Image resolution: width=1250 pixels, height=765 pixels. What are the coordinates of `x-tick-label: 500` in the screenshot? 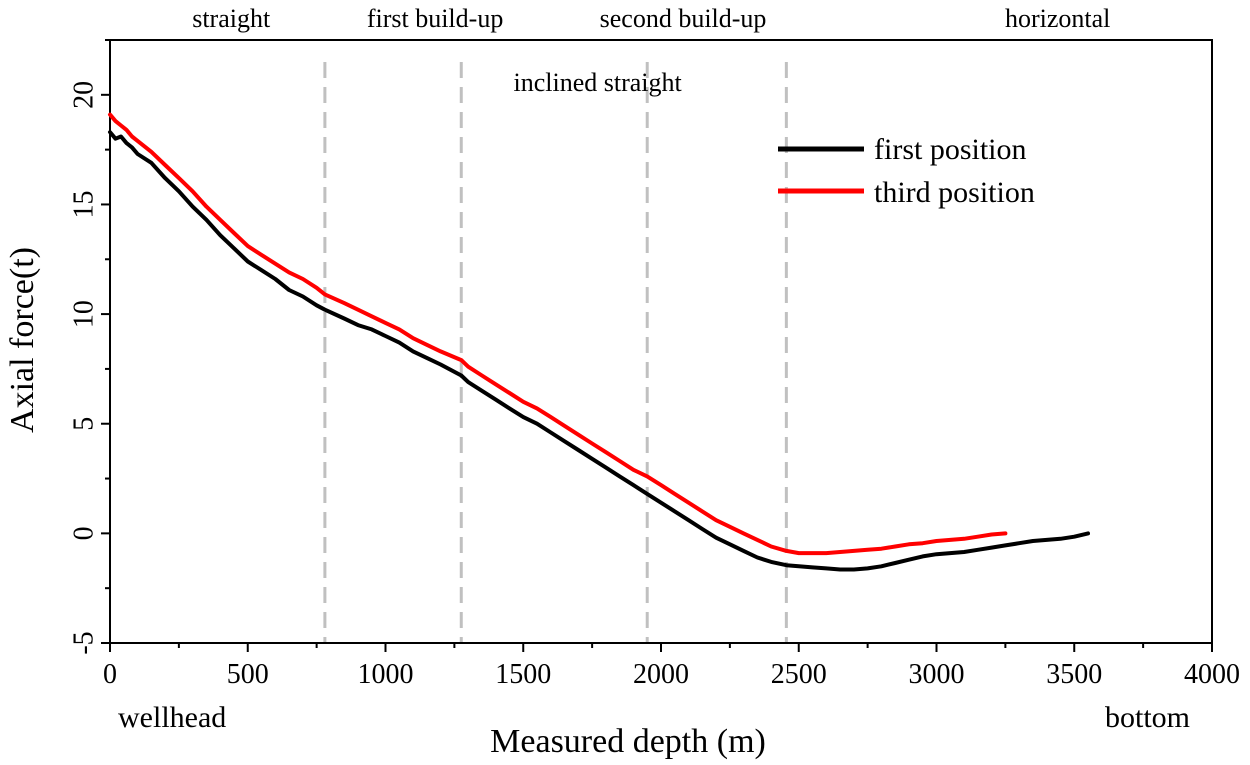 It's located at (248, 674).